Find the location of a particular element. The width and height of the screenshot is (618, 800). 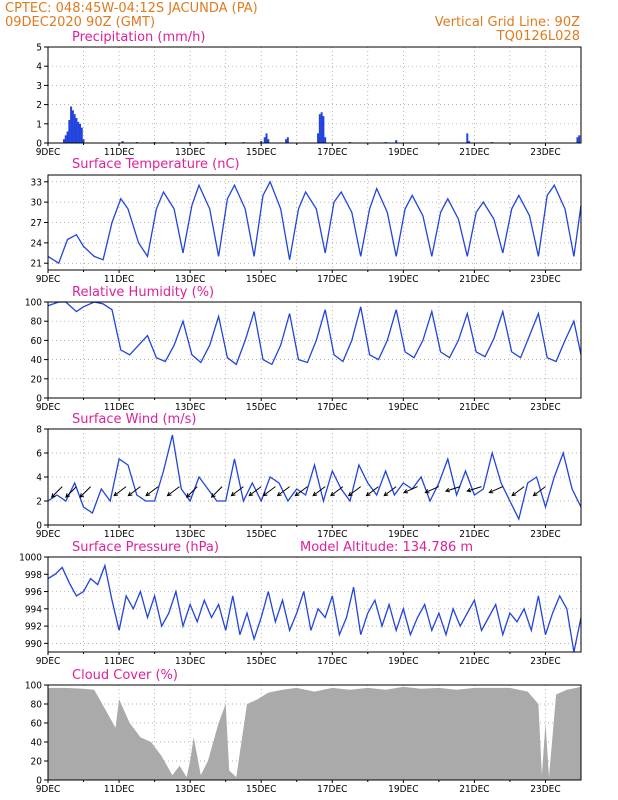

panel-title-cloud-cover: Cloud Cover (%) is located at coordinates (125, 675).